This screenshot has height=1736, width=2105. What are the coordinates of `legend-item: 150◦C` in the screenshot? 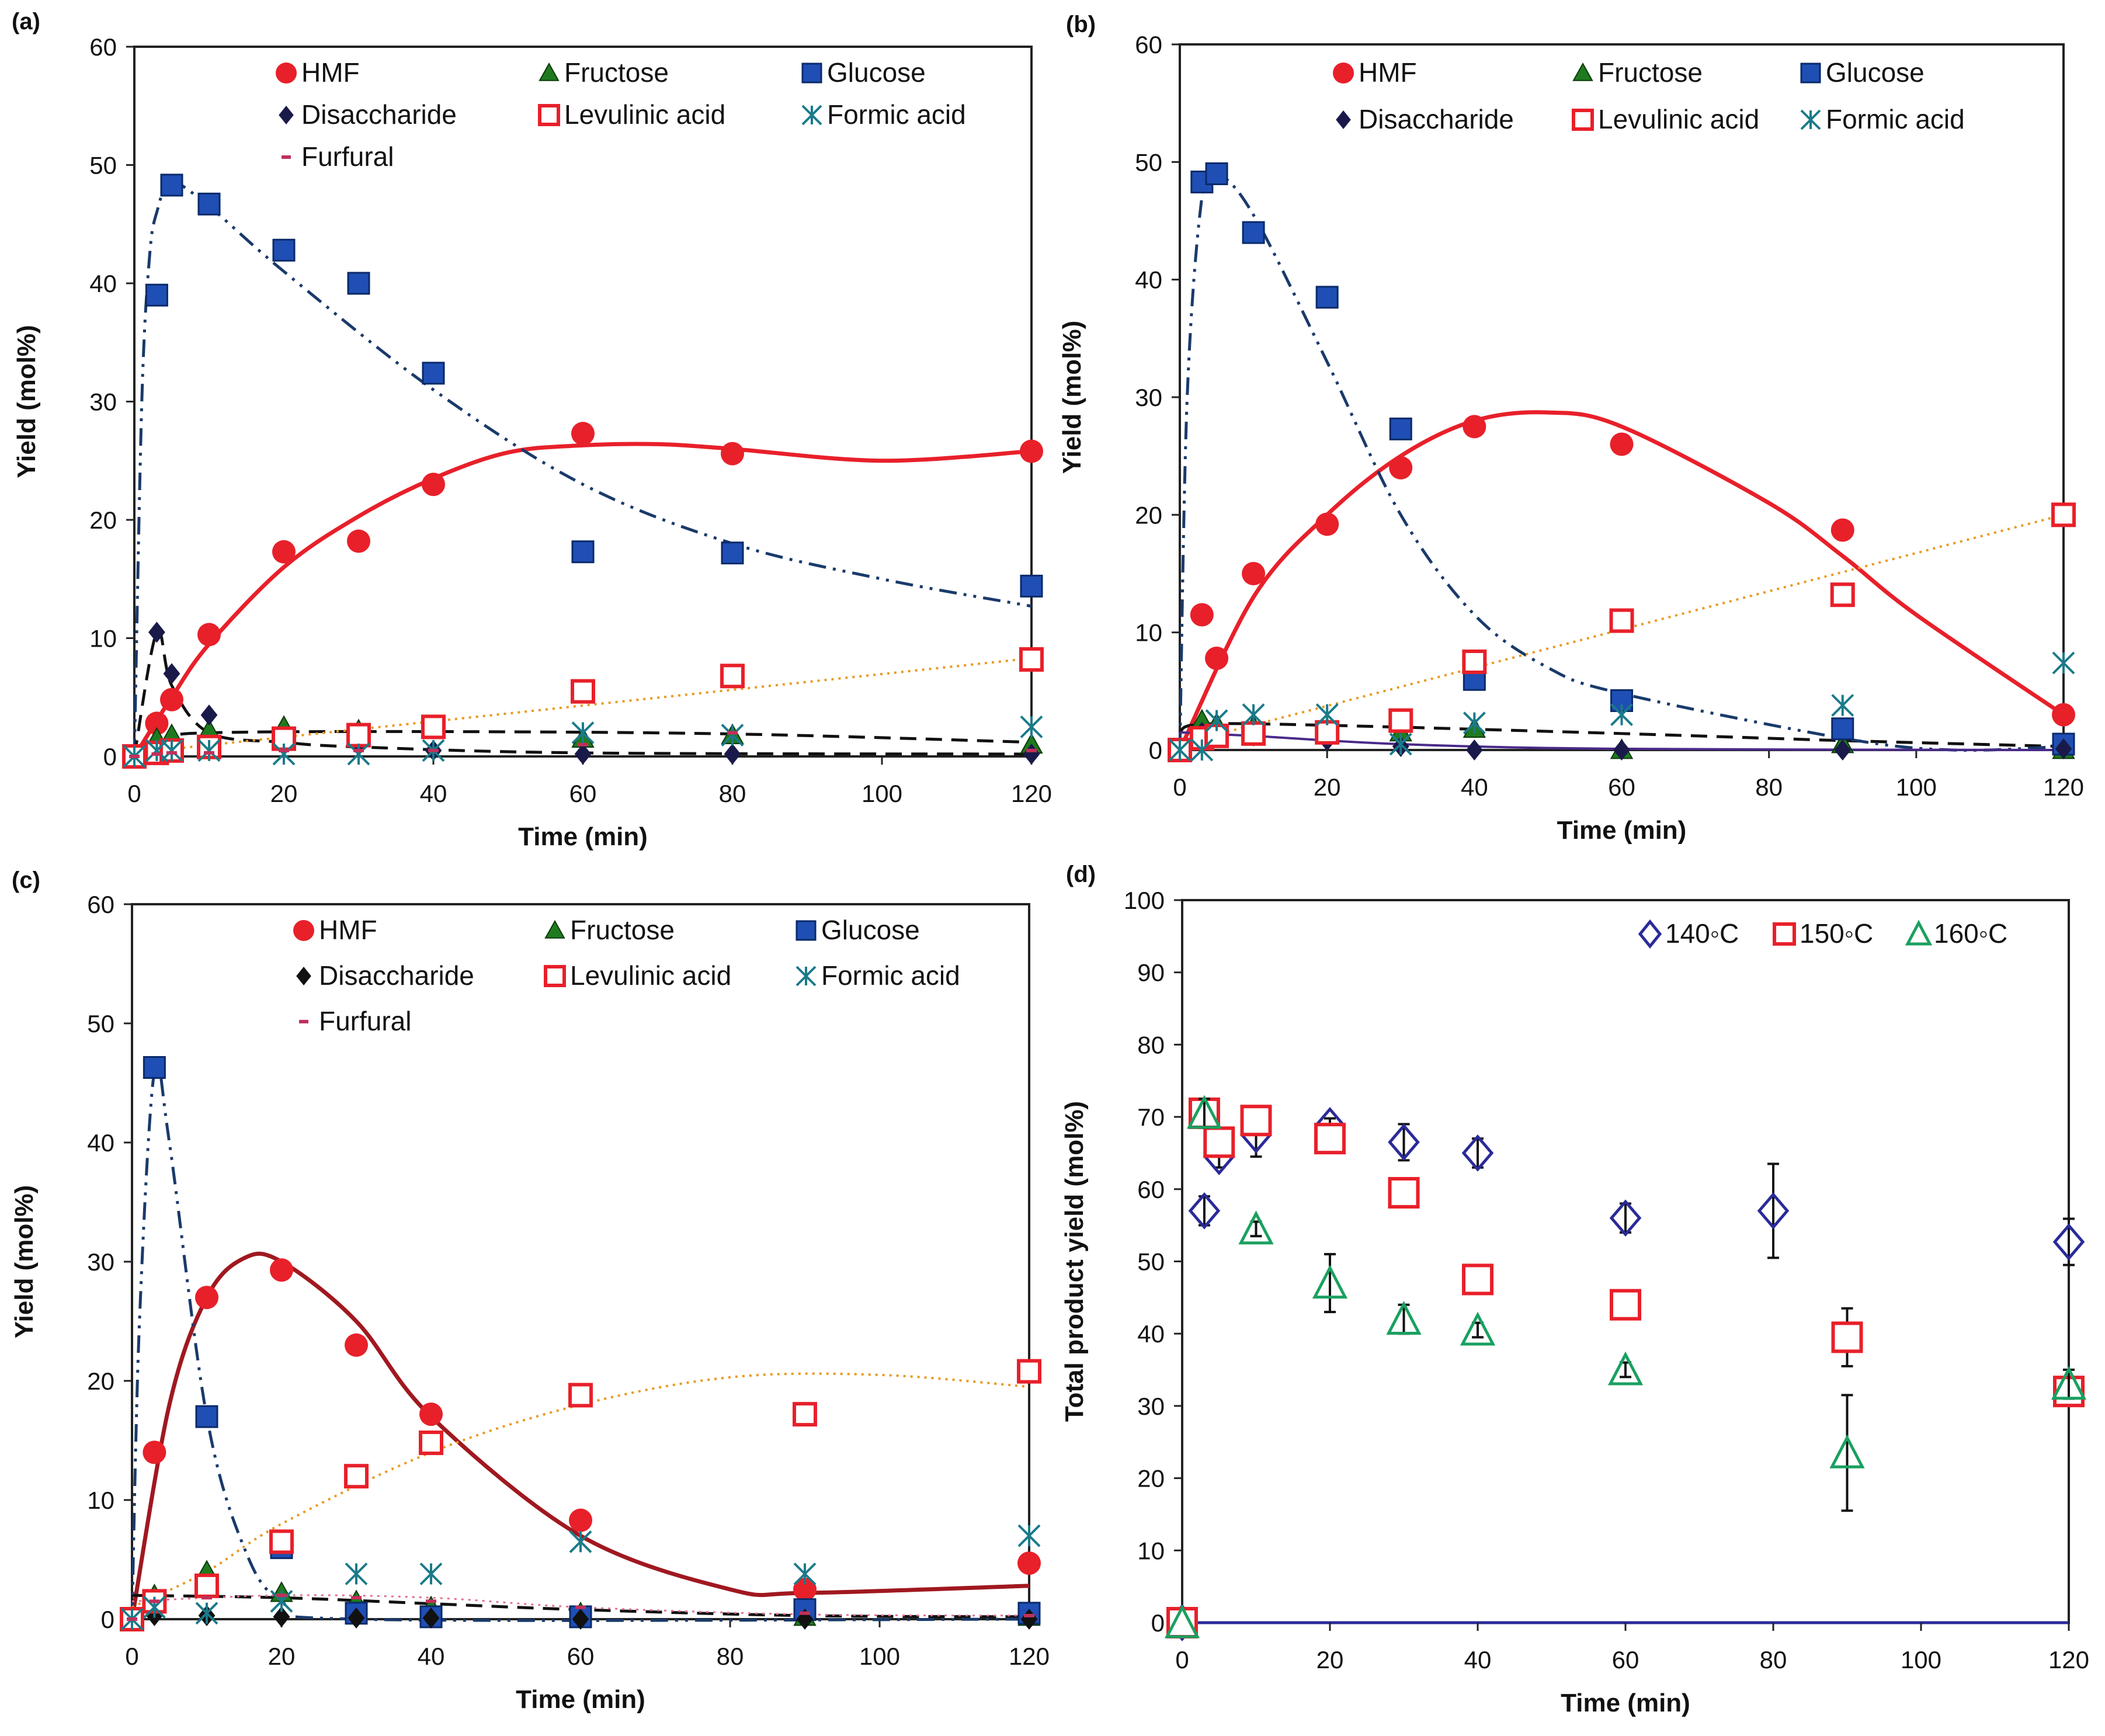 It's located at (1823, 933).